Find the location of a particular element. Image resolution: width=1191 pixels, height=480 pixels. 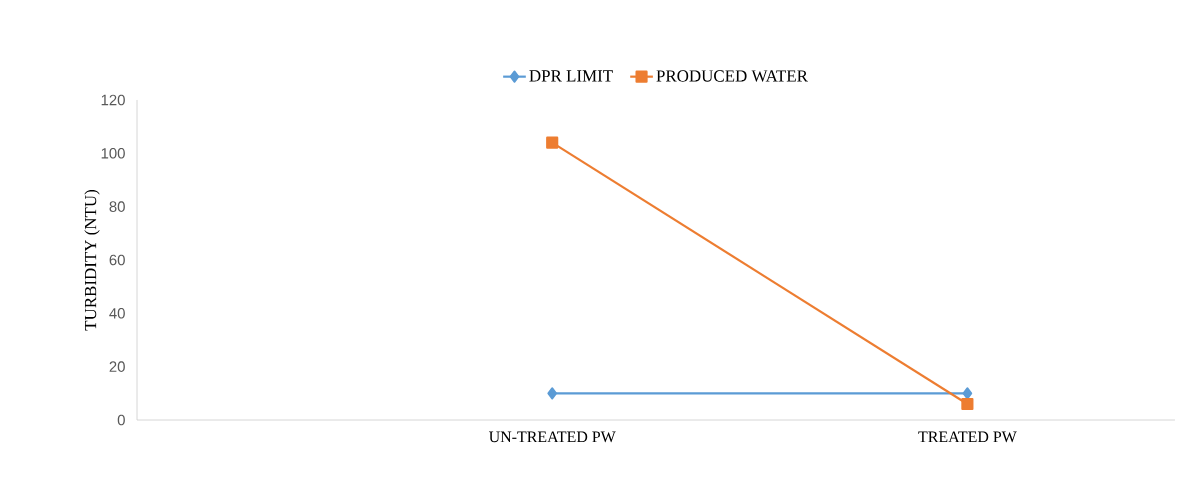

y-tick-label: 80 is located at coordinates (117, 206).